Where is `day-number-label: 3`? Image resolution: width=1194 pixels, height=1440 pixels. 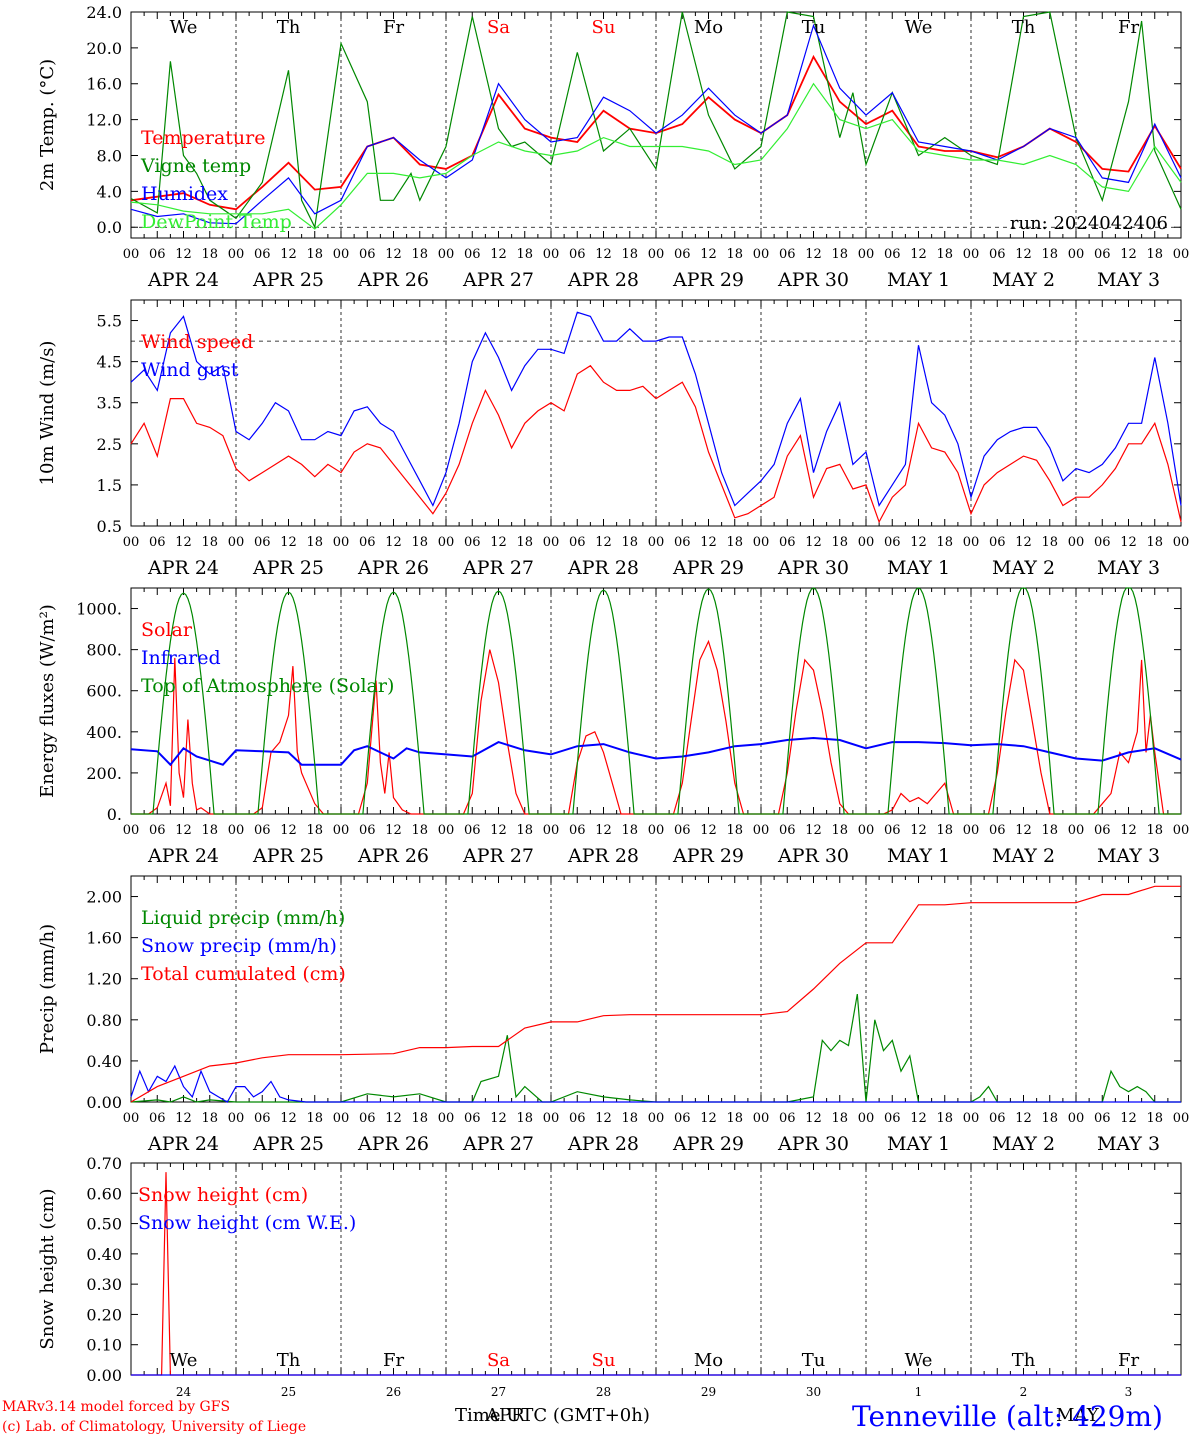
day-number-label: 3 is located at coordinates (1129, 1392).